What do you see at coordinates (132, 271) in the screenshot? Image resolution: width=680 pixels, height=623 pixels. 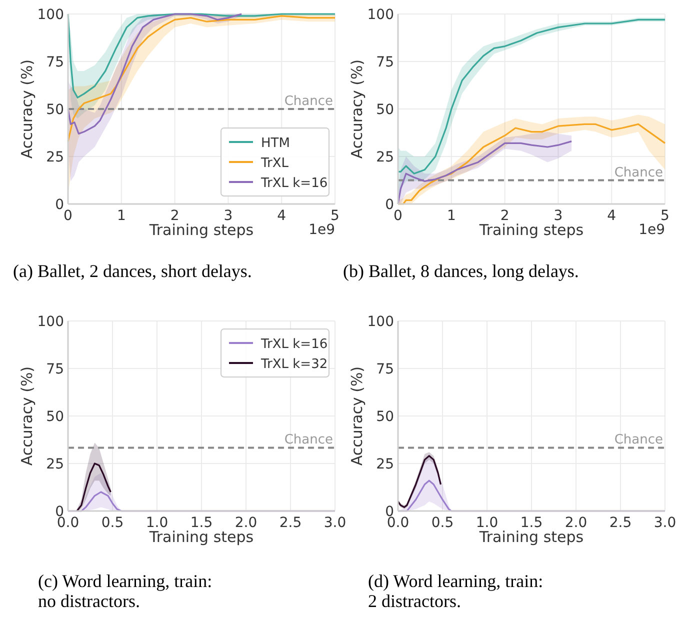 I see `text: (a) Ballet, 2 dances, short delays.` at bounding box center [132, 271].